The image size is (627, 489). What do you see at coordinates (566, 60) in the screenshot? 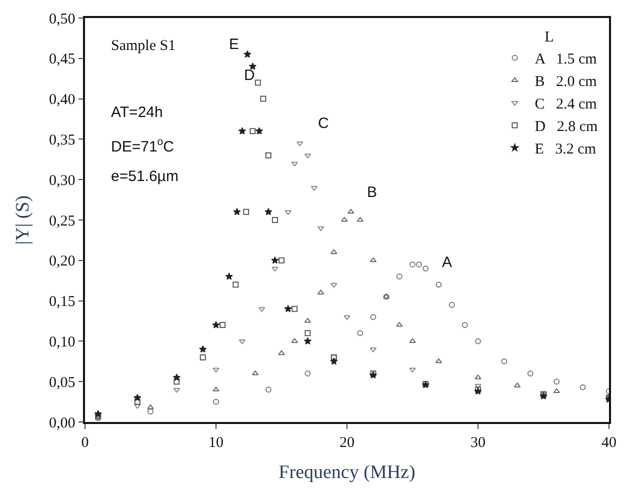
I see `legend-label: A 1.5 cm` at bounding box center [566, 60].